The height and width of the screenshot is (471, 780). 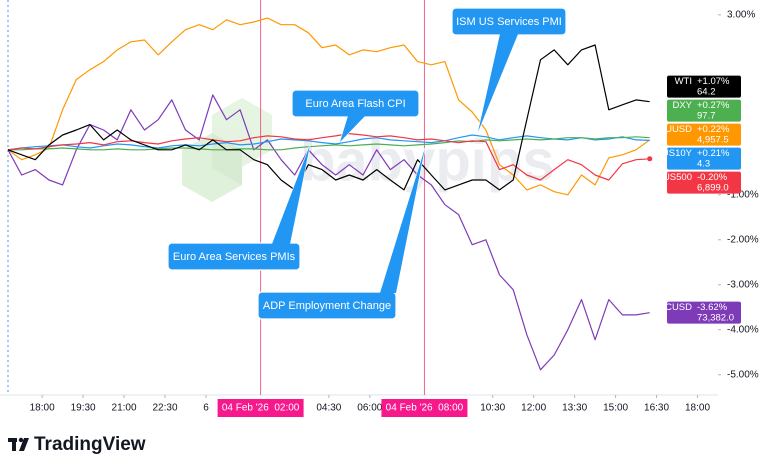 I want to click on y-tick-label: 3.00%, so click(x=741, y=14).